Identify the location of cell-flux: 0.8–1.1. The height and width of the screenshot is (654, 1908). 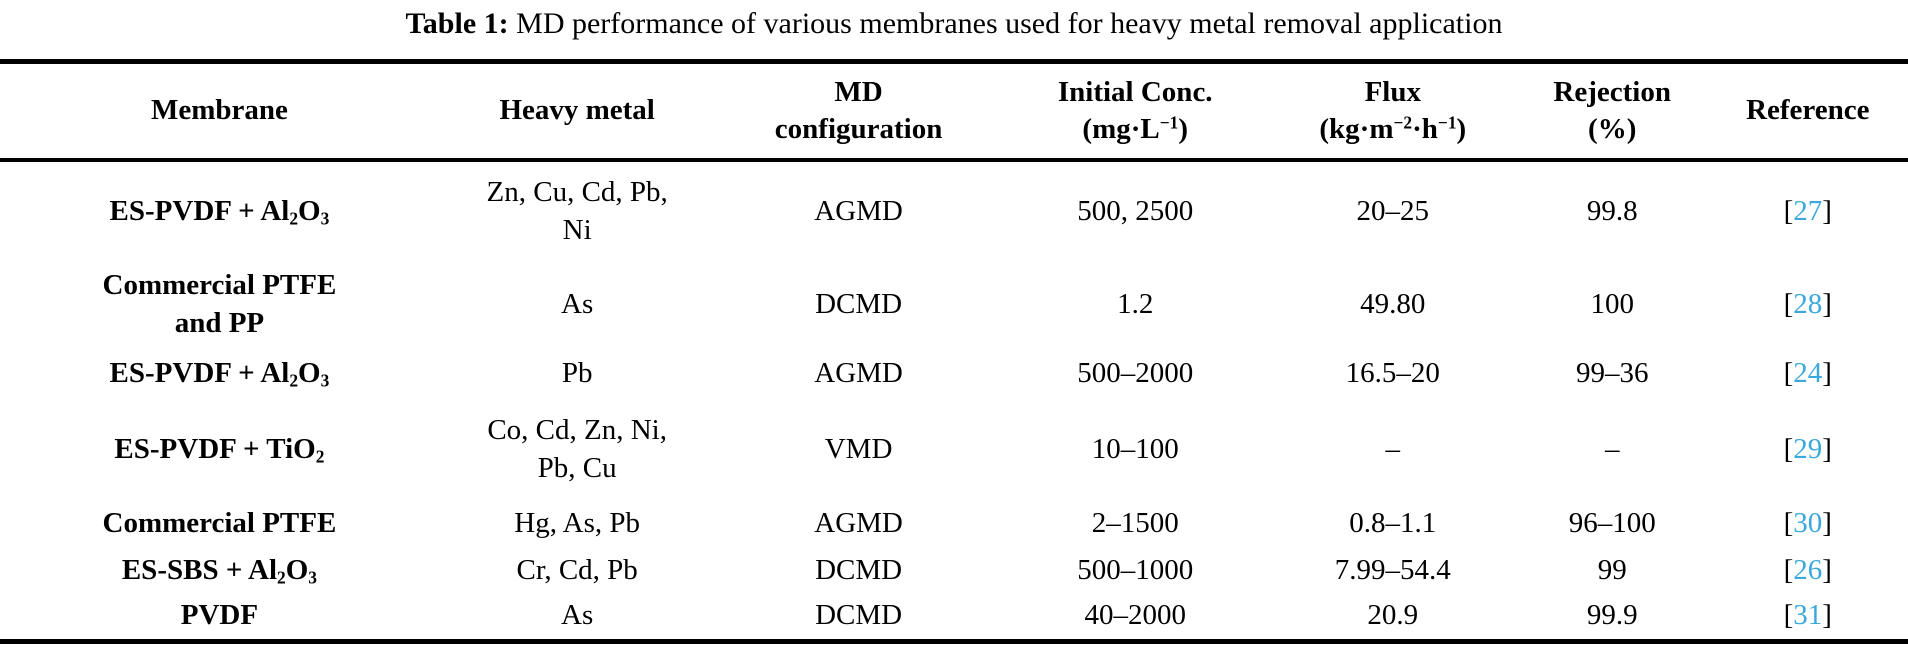
(1393, 522).